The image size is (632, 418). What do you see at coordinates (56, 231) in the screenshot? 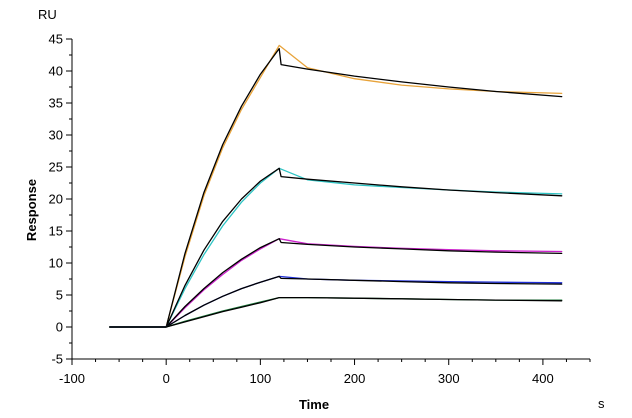
I see `y-tick-label: 15` at bounding box center [56, 231].